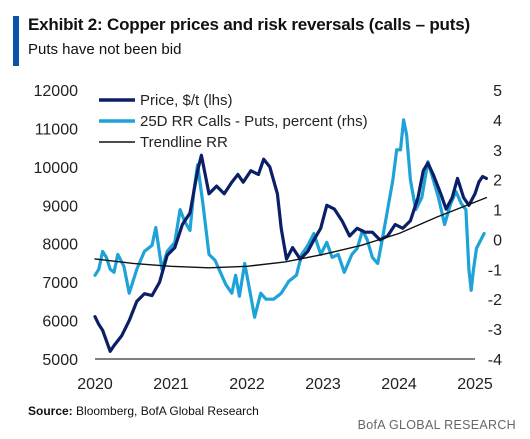 The width and height of the screenshot is (530, 439). What do you see at coordinates (323, 384) in the screenshot?
I see `x-tick-label: 2023` at bounding box center [323, 384].